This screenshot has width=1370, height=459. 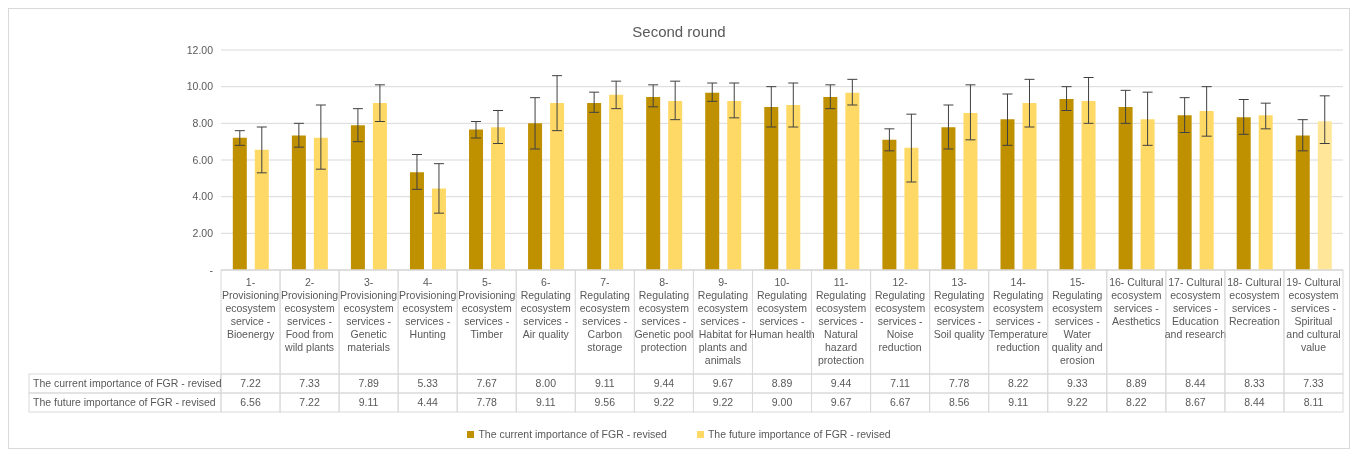 What do you see at coordinates (127, 383) in the screenshot?
I see `text: The current importance of FGR - revised` at bounding box center [127, 383].